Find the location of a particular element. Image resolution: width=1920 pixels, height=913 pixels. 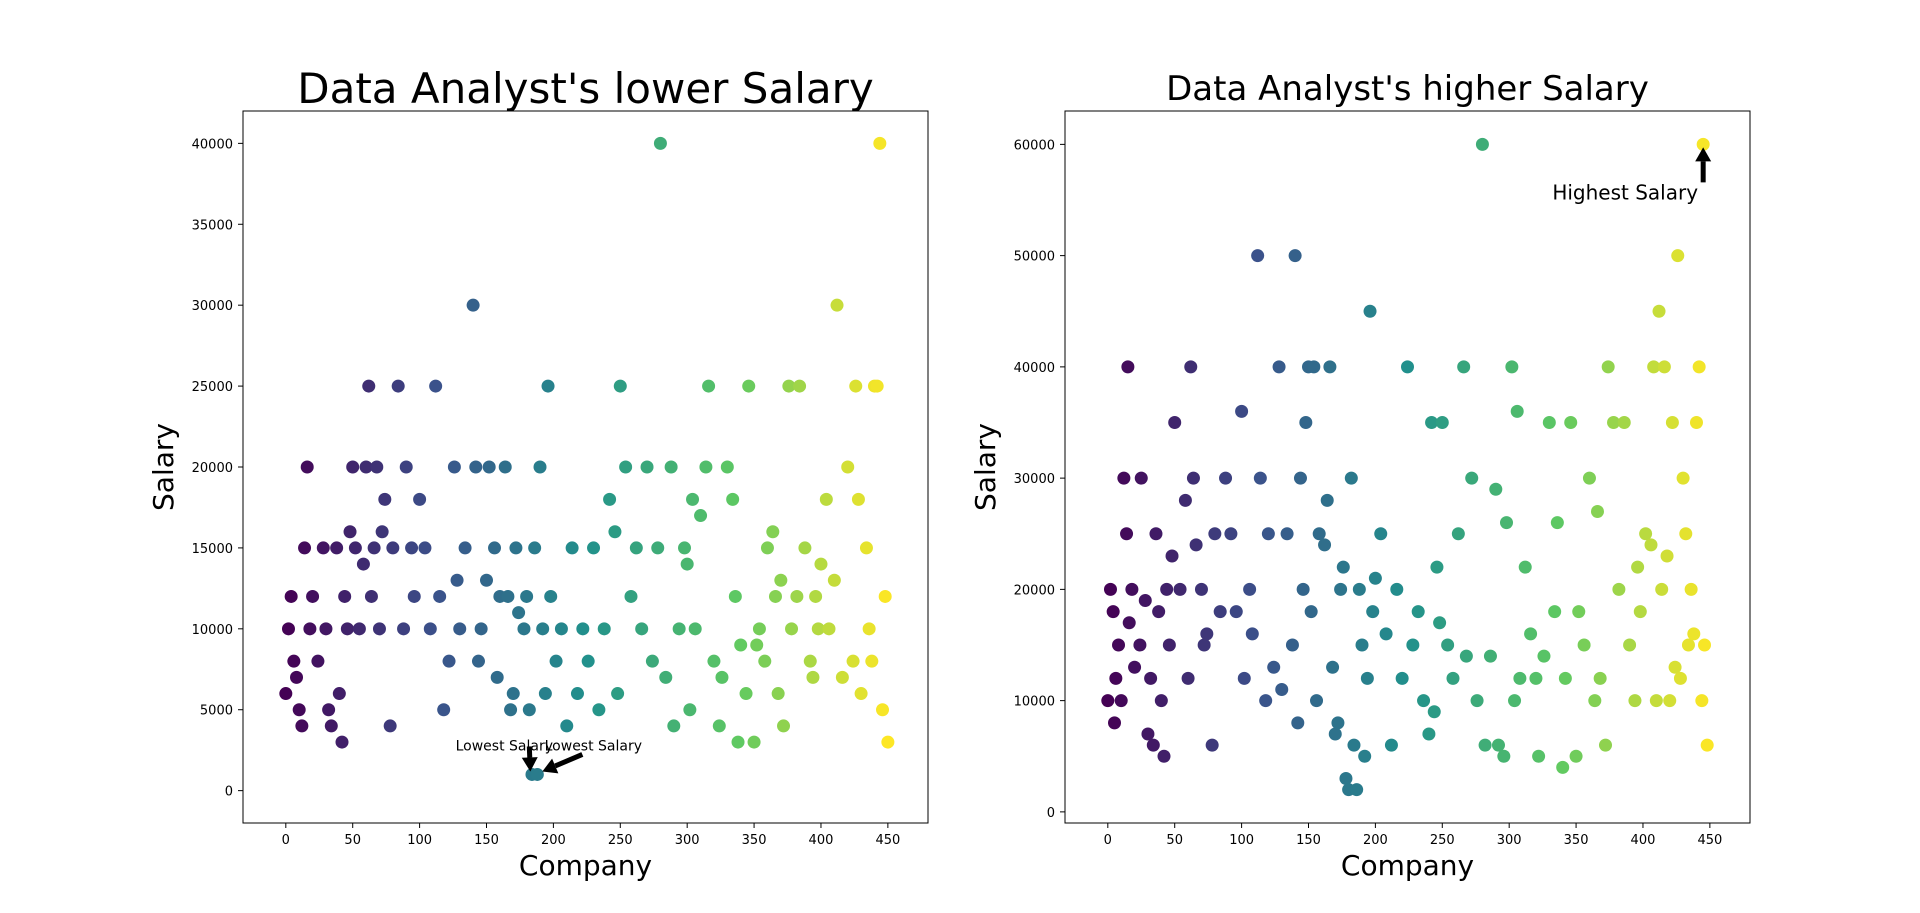

y-tick-label: 30000 is located at coordinates (212, 306).